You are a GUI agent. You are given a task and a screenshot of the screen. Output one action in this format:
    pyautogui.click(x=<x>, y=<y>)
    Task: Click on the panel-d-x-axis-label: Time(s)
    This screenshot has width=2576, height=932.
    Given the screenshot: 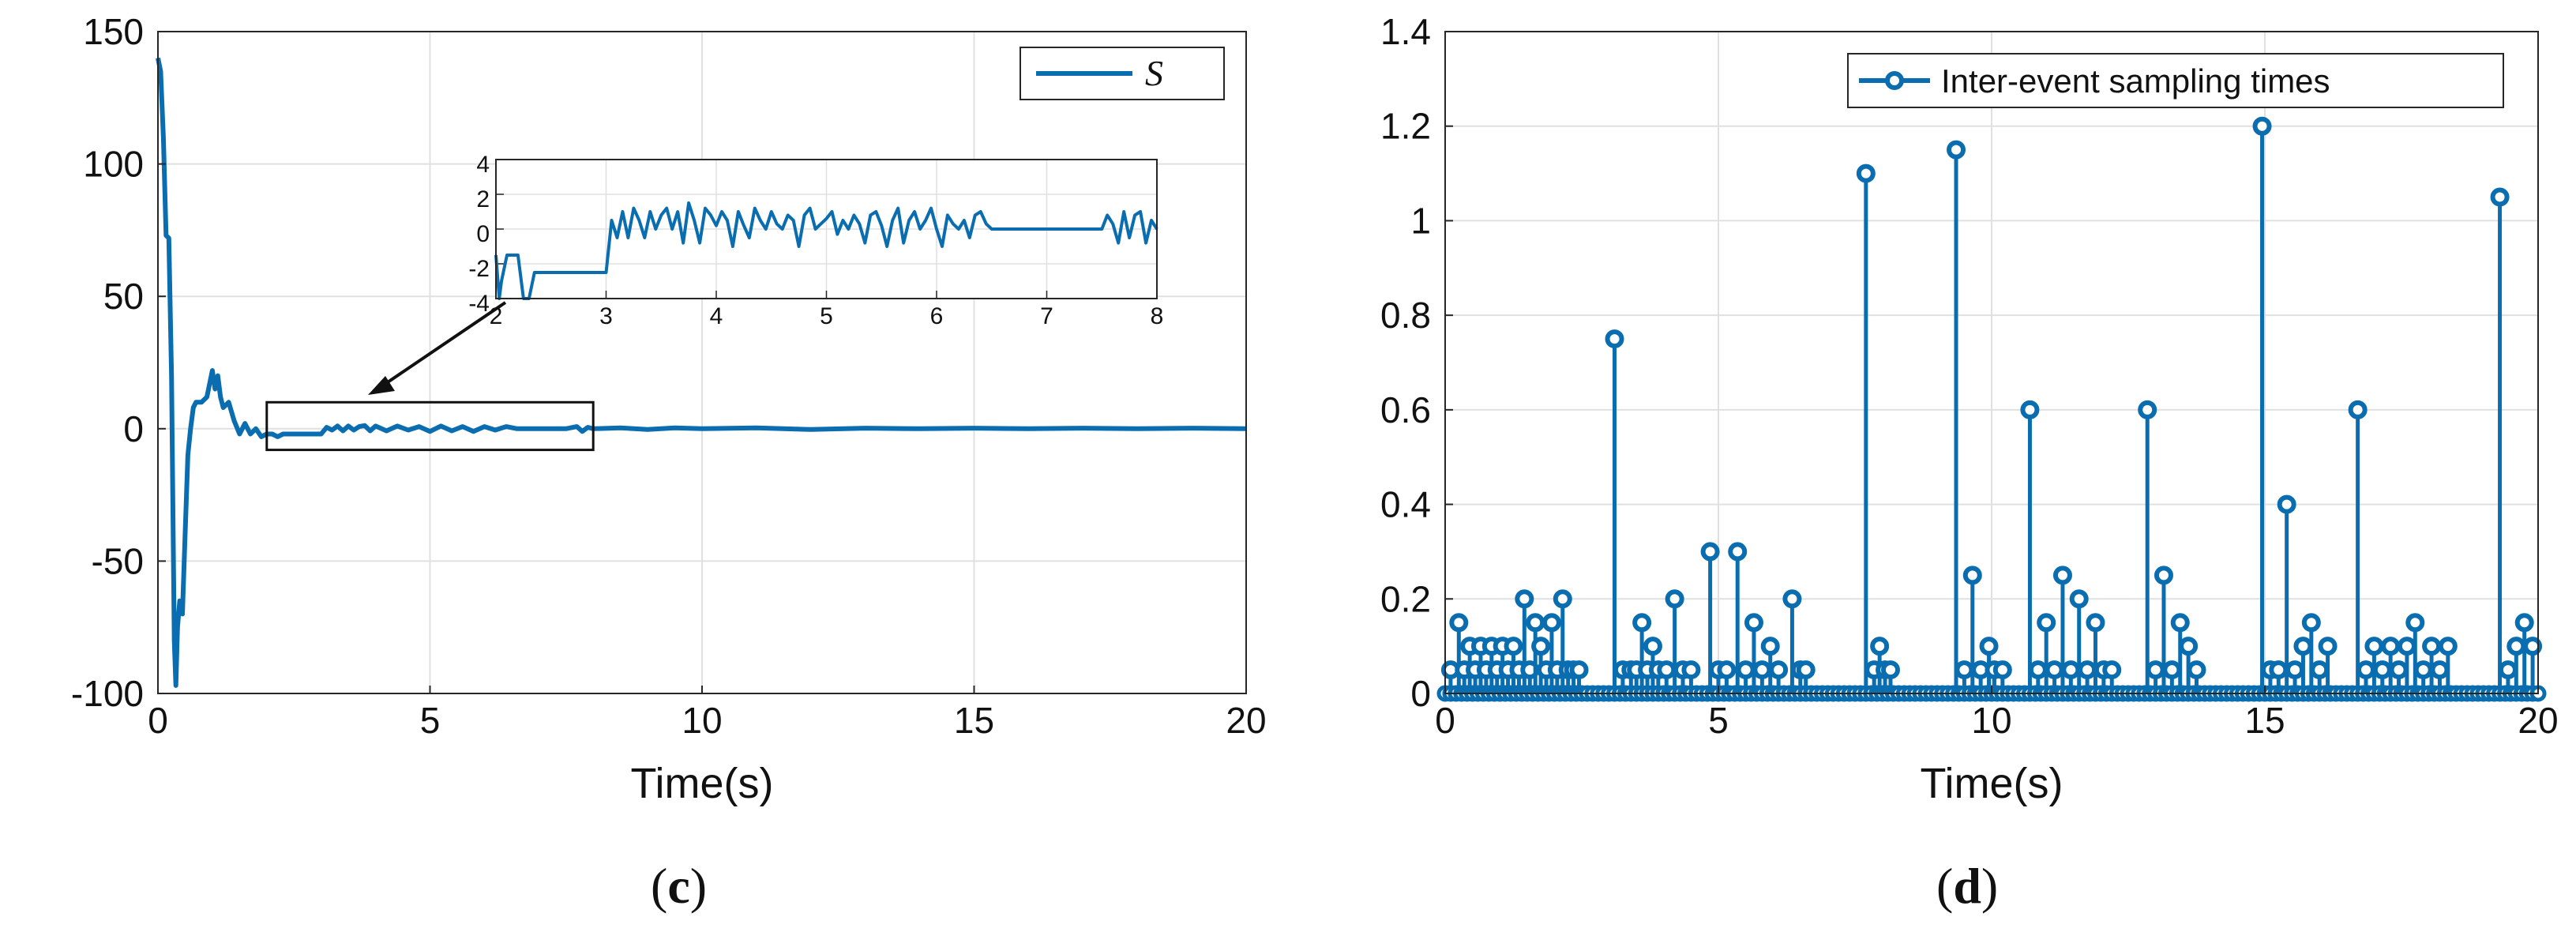 What is the action you would take?
    pyautogui.click(x=1992, y=783)
    